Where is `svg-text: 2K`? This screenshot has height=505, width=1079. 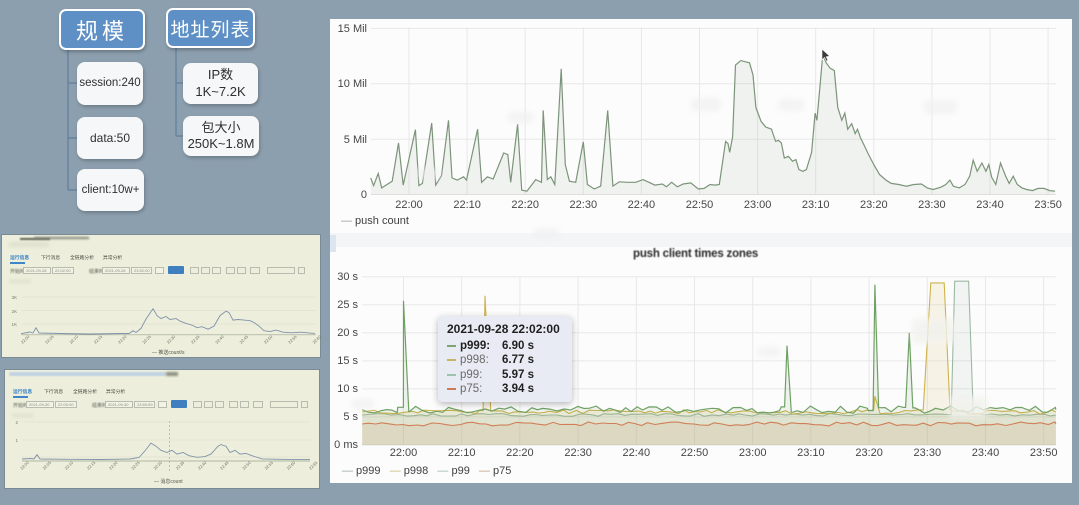
svg-text: 2K is located at coordinates (14, 311).